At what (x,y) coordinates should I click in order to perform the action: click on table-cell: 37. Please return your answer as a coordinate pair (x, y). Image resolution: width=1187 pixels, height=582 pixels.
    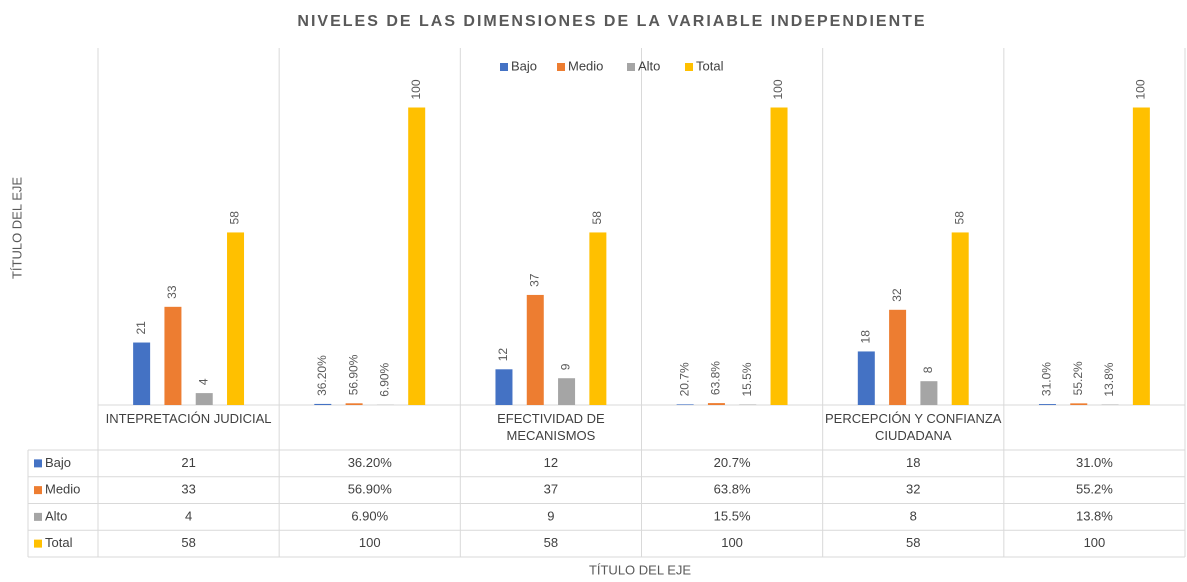
    Looking at the image, I should click on (551, 489).